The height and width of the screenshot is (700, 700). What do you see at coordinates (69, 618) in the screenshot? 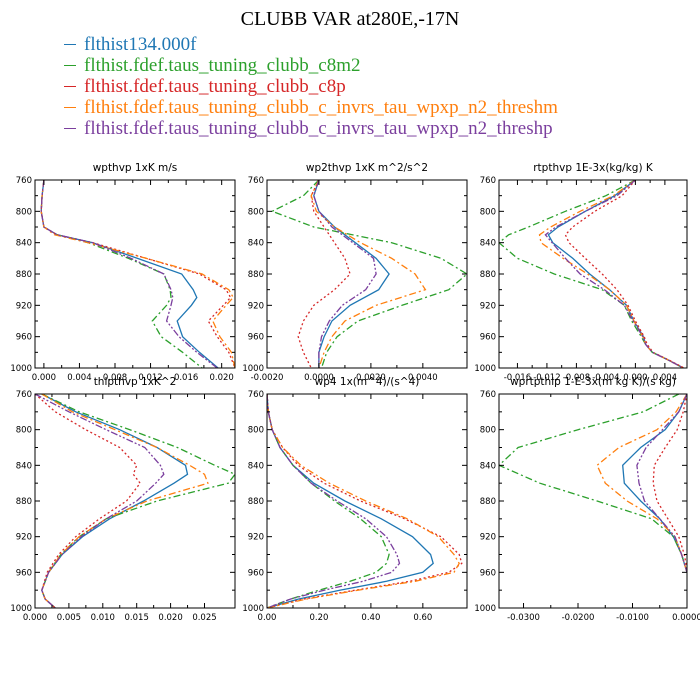
I see `x-tick-label: 0.005` at bounding box center [69, 618].